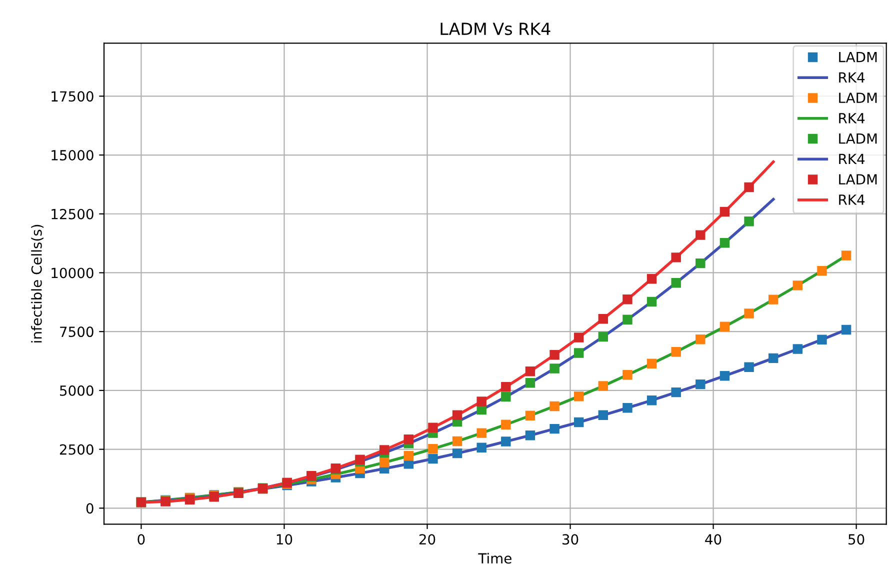  I want to click on x-tick-label: 50, so click(856, 539).